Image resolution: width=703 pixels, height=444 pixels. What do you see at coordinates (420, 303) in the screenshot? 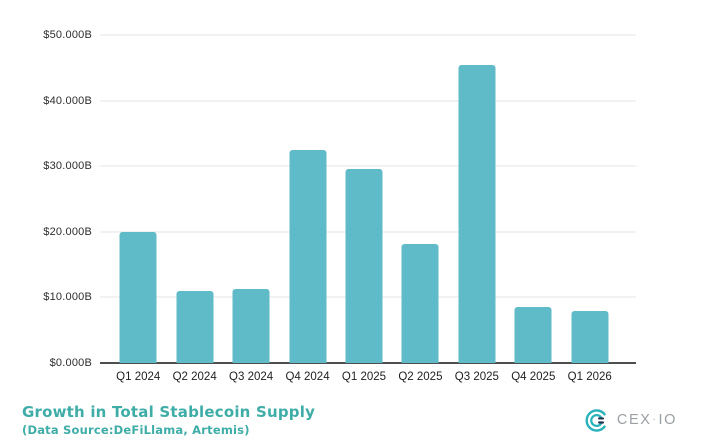
I see `bar-q2-2025` at bounding box center [420, 303].